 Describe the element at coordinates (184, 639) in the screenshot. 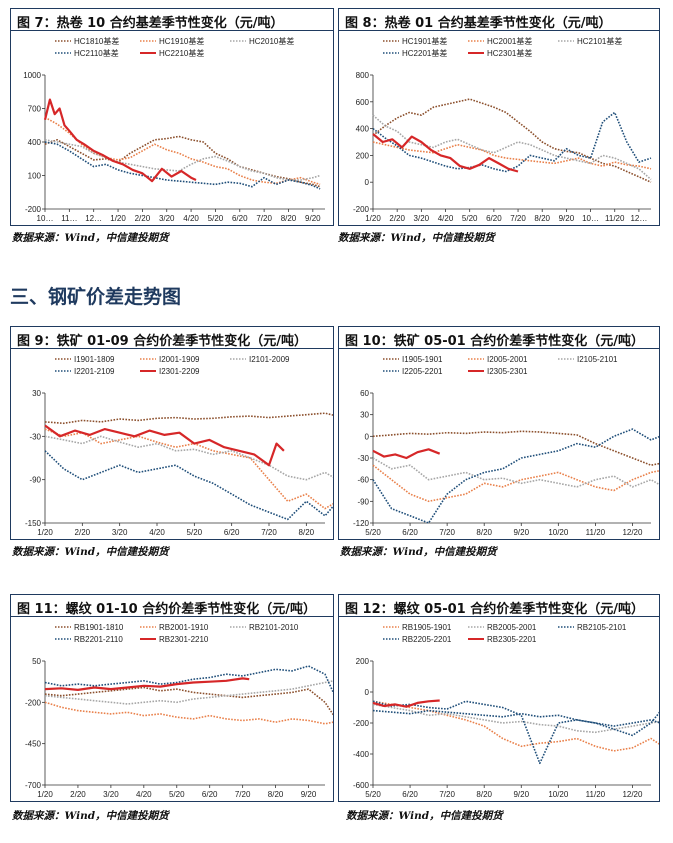

I see `legend-label: RB2301-2210` at that location.